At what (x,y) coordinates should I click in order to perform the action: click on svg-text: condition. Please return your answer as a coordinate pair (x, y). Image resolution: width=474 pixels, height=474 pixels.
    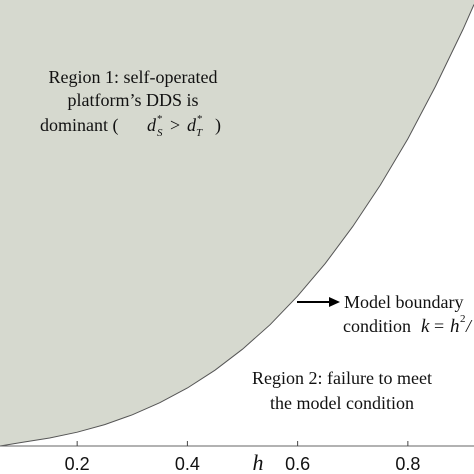
    Looking at the image, I should click on (377, 326).